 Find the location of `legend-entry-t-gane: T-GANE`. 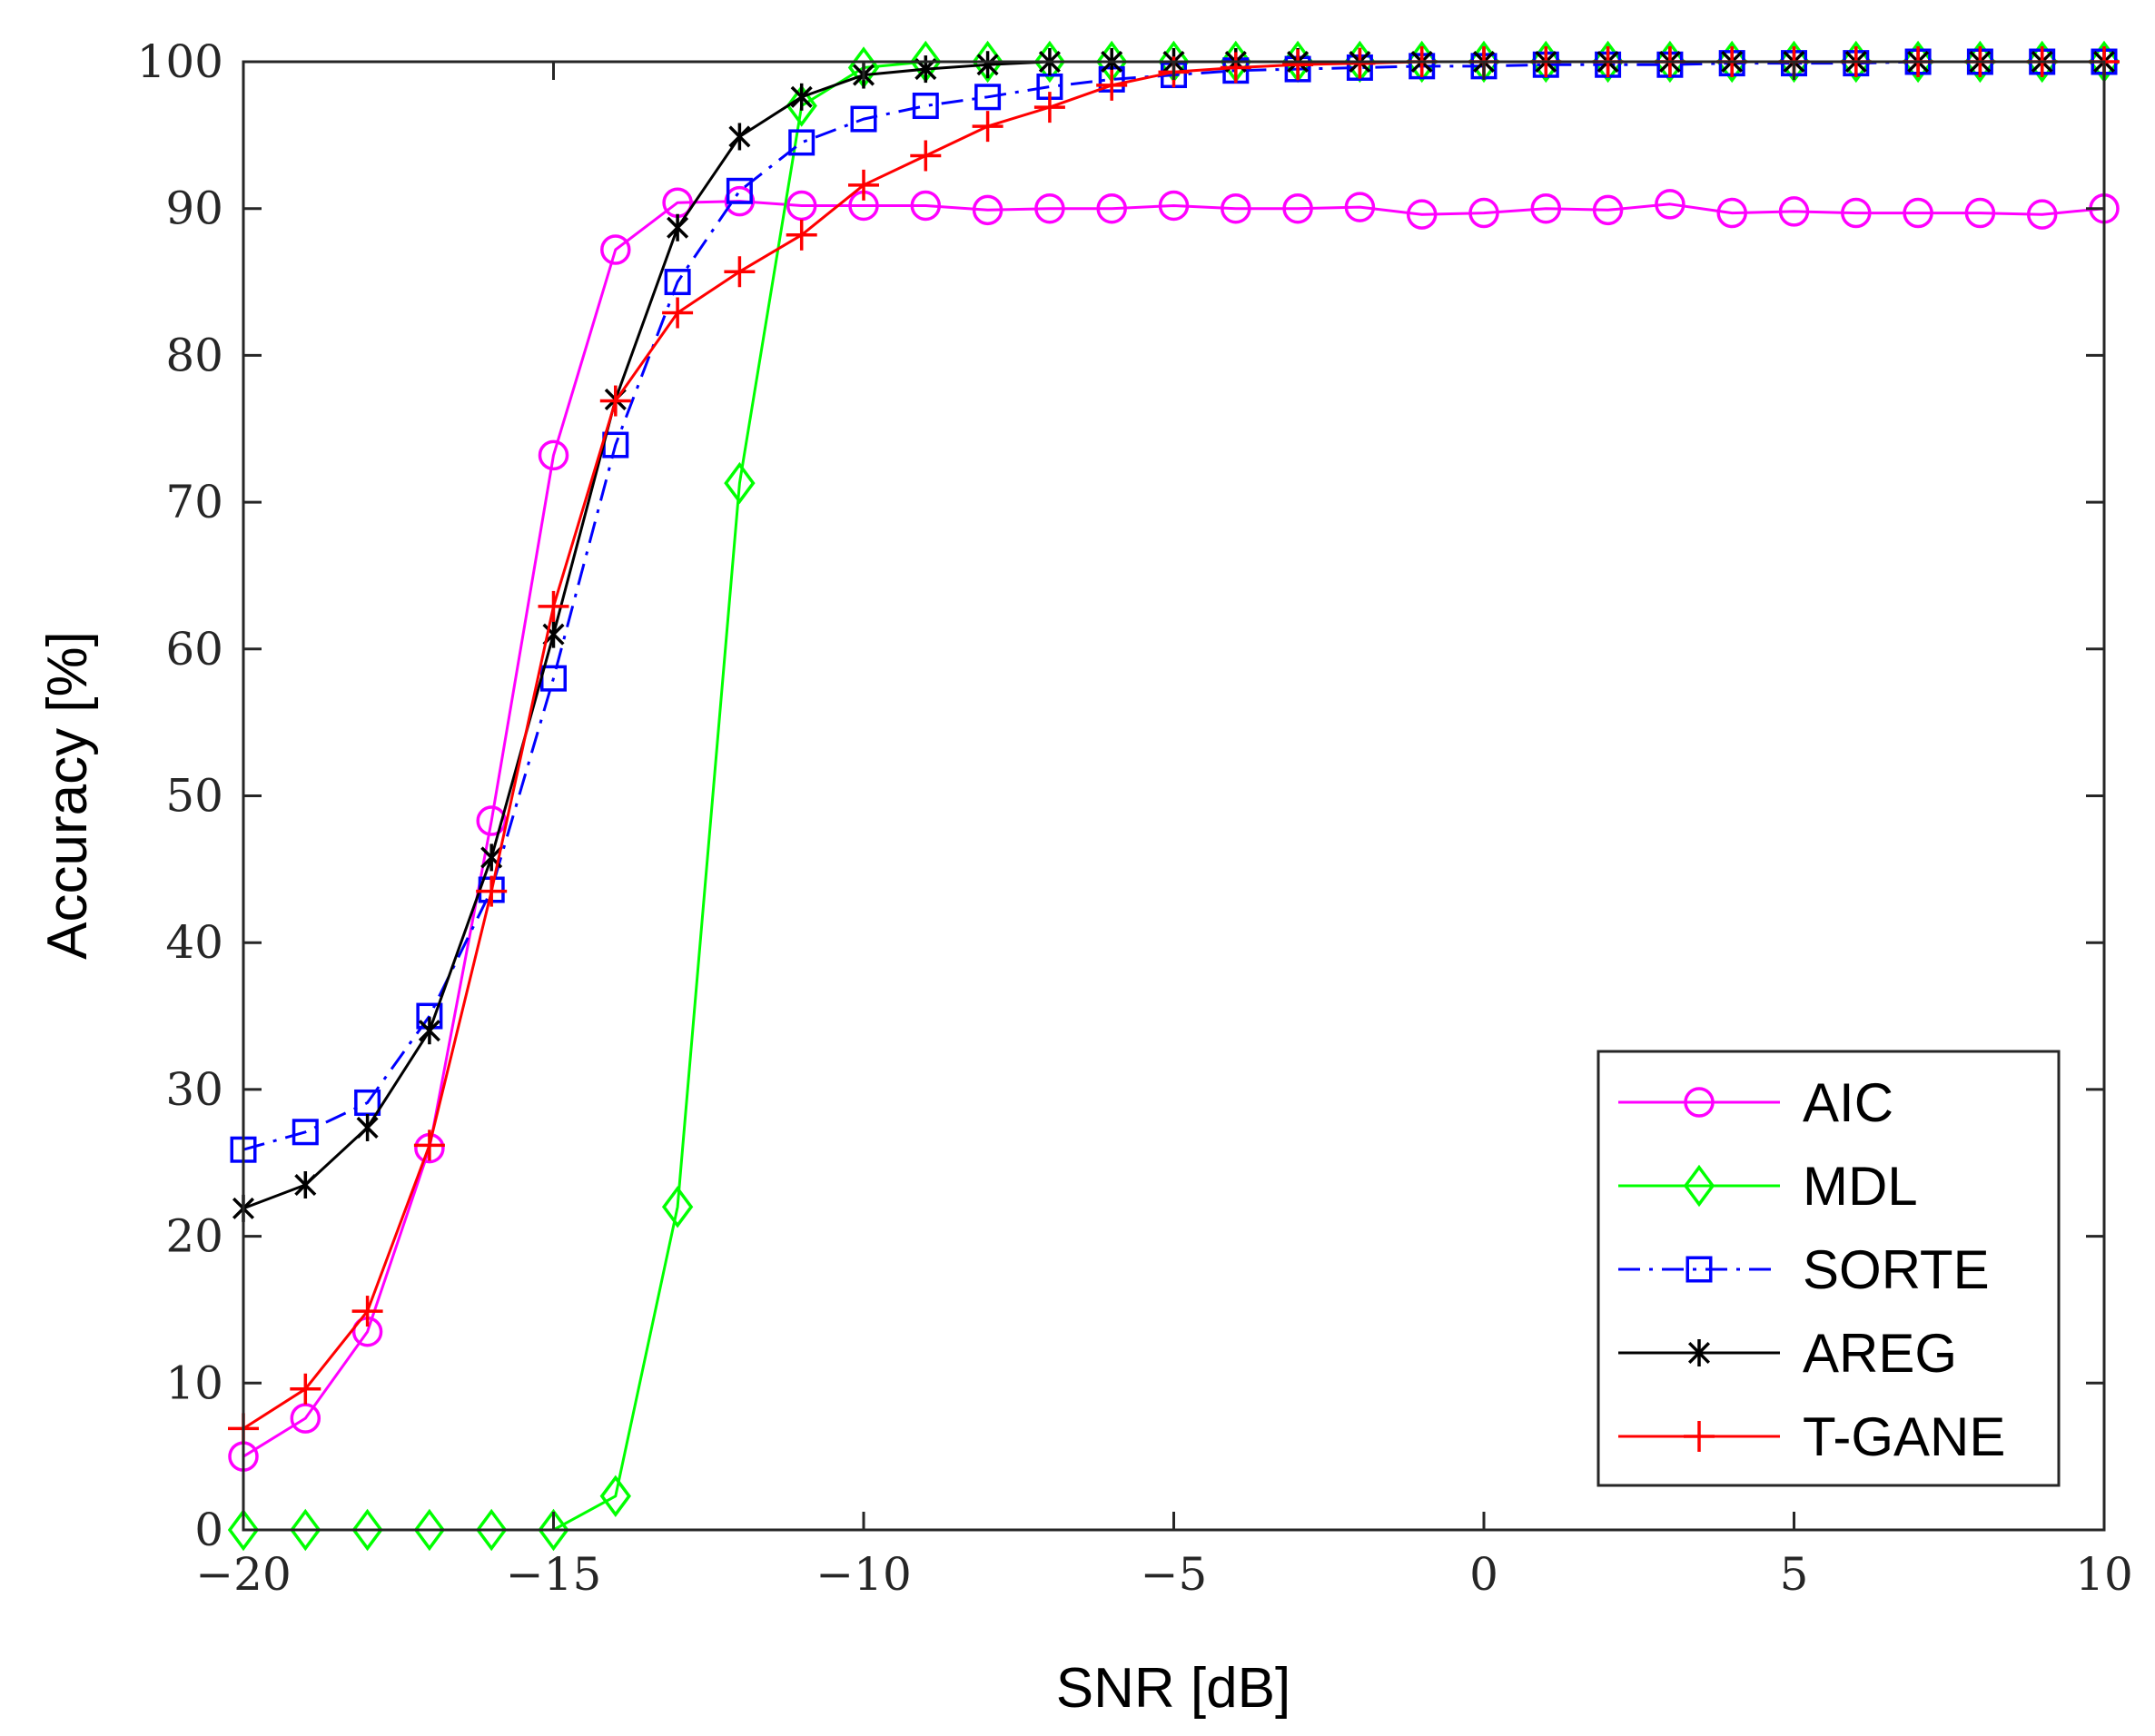

legend-entry-t-gane: T-GANE is located at coordinates (1811, 1436).